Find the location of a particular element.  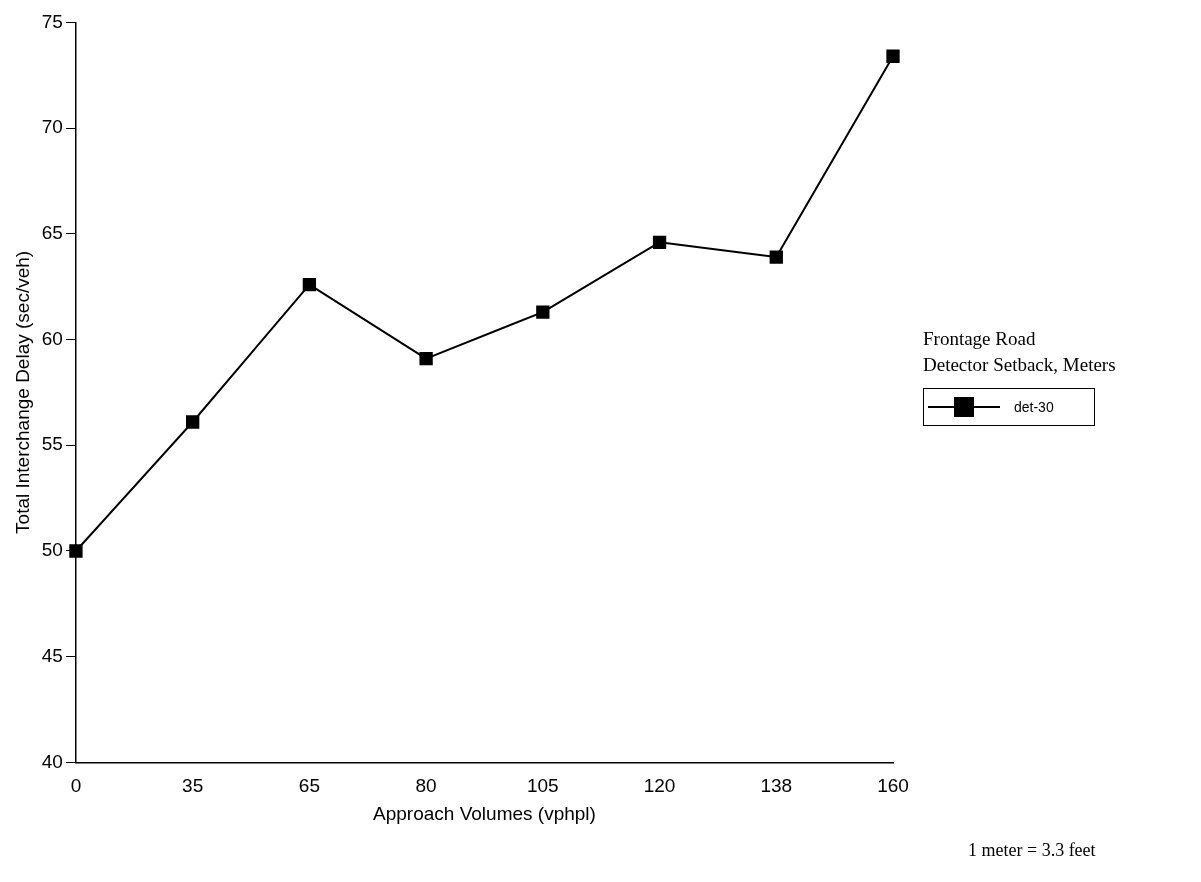

y-tick-label: 50 is located at coordinates (52, 550).